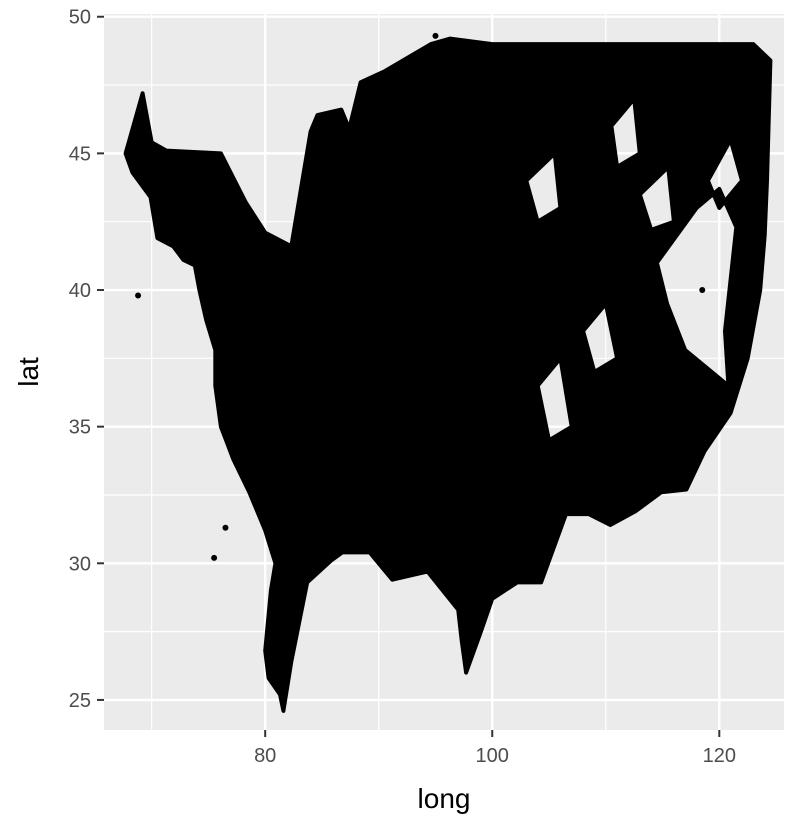 The height and width of the screenshot is (832, 804). I want to click on y-tick-label: 25, so click(80, 701).